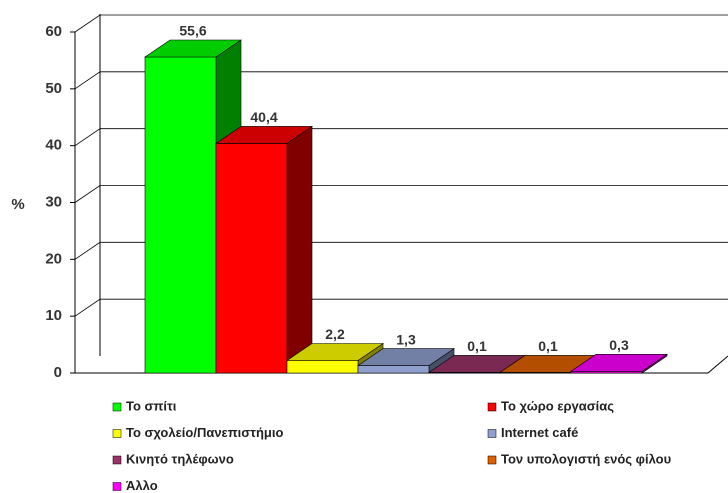 Image resolution: width=728 pixels, height=493 pixels. I want to click on value-label: 2,2, so click(335, 334).